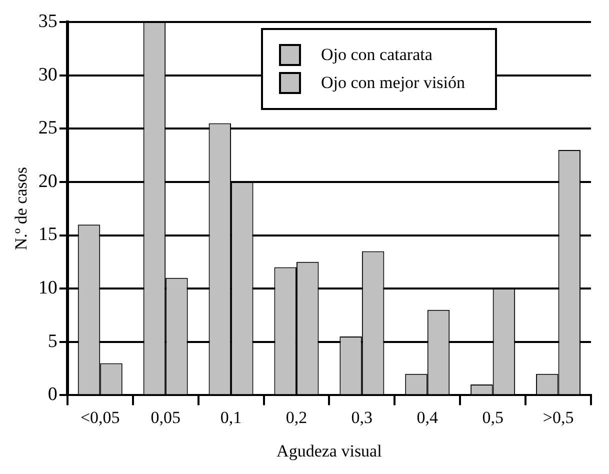 The height and width of the screenshot is (474, 609). Describe the element at coordinates (329, 450) in the screenshot. I see `x-axis-title: Agudeza visual` at that location.